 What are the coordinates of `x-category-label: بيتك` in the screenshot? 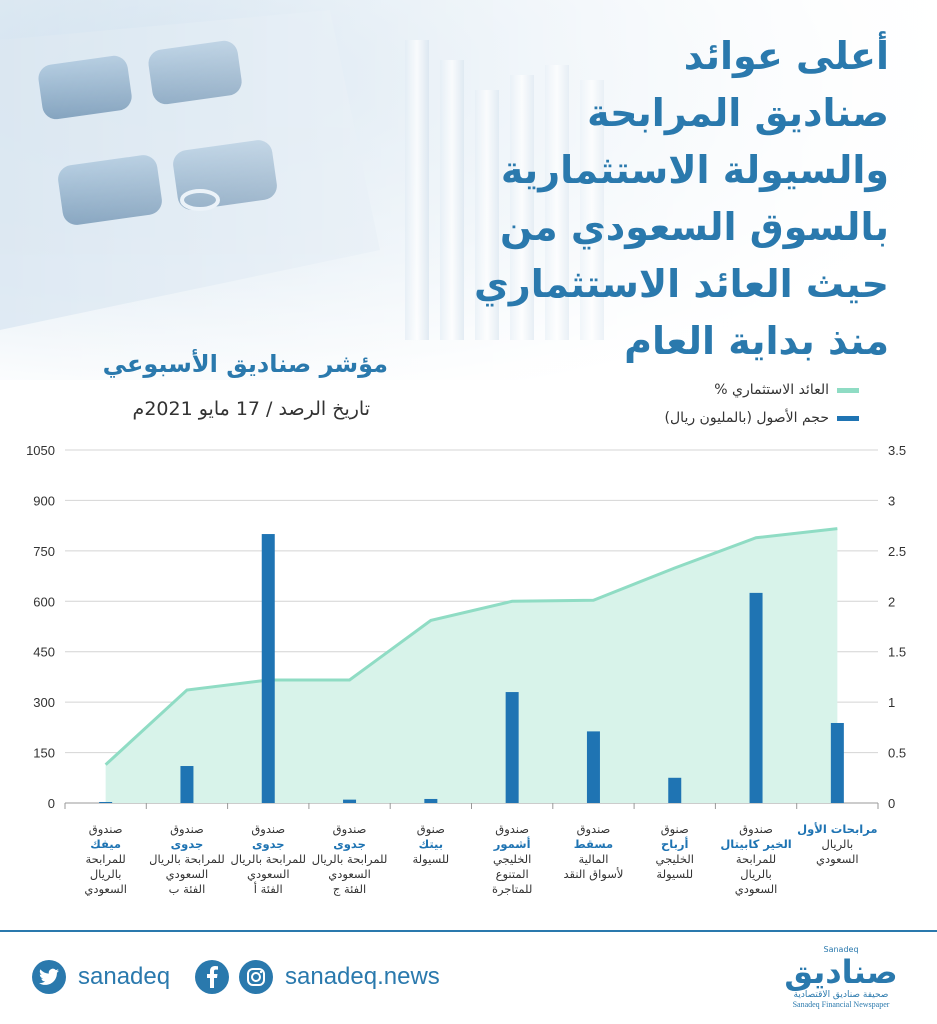 It's located at (431, 844).